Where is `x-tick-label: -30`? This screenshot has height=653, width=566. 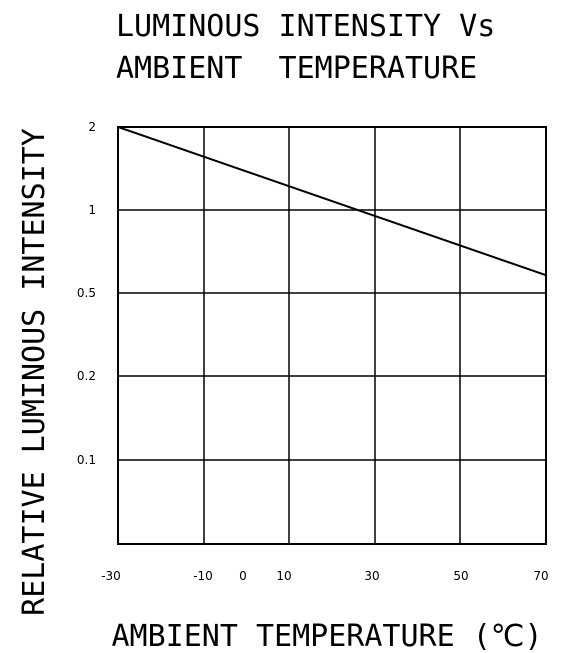
x-tick-label: -30 is located at coordinates (111, 576).